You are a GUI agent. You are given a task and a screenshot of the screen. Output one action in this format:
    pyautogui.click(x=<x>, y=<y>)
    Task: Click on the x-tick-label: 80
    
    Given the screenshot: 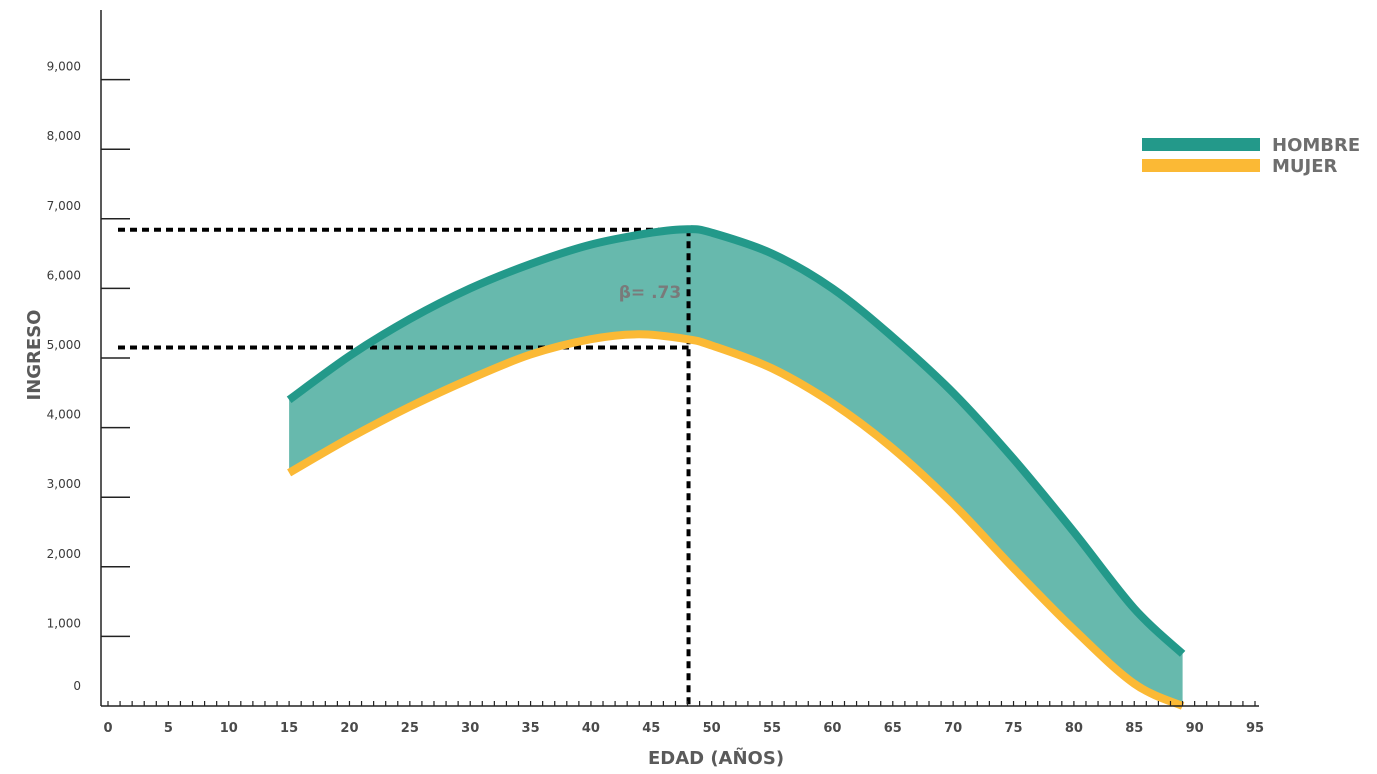 What is the action you would take?
    pyautogui.click(x=1074, y=728)
    